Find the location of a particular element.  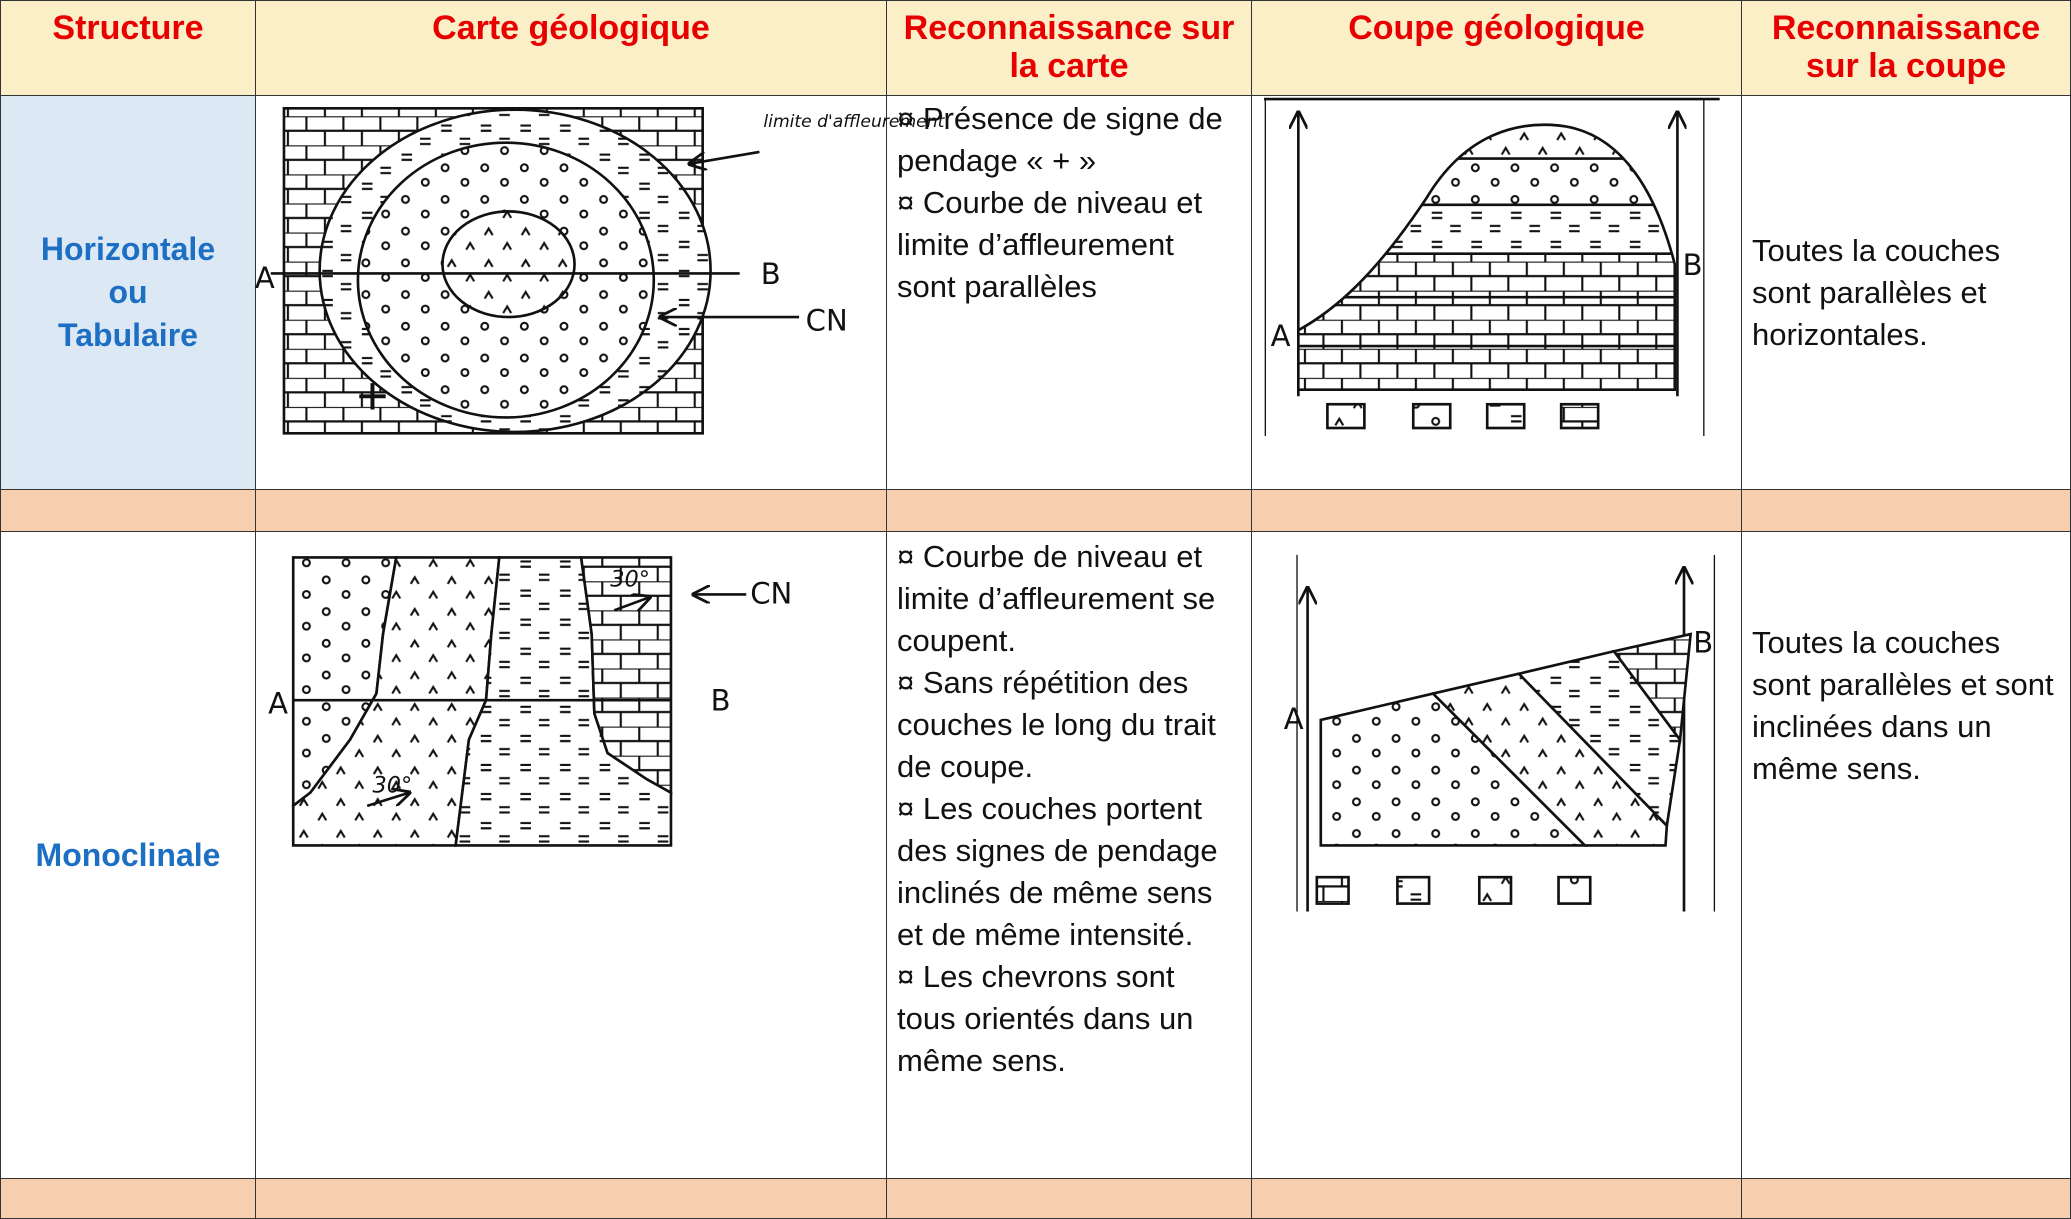

structure-cell: Horizontale ou Tabulaire is located at coordinates (128, 292).